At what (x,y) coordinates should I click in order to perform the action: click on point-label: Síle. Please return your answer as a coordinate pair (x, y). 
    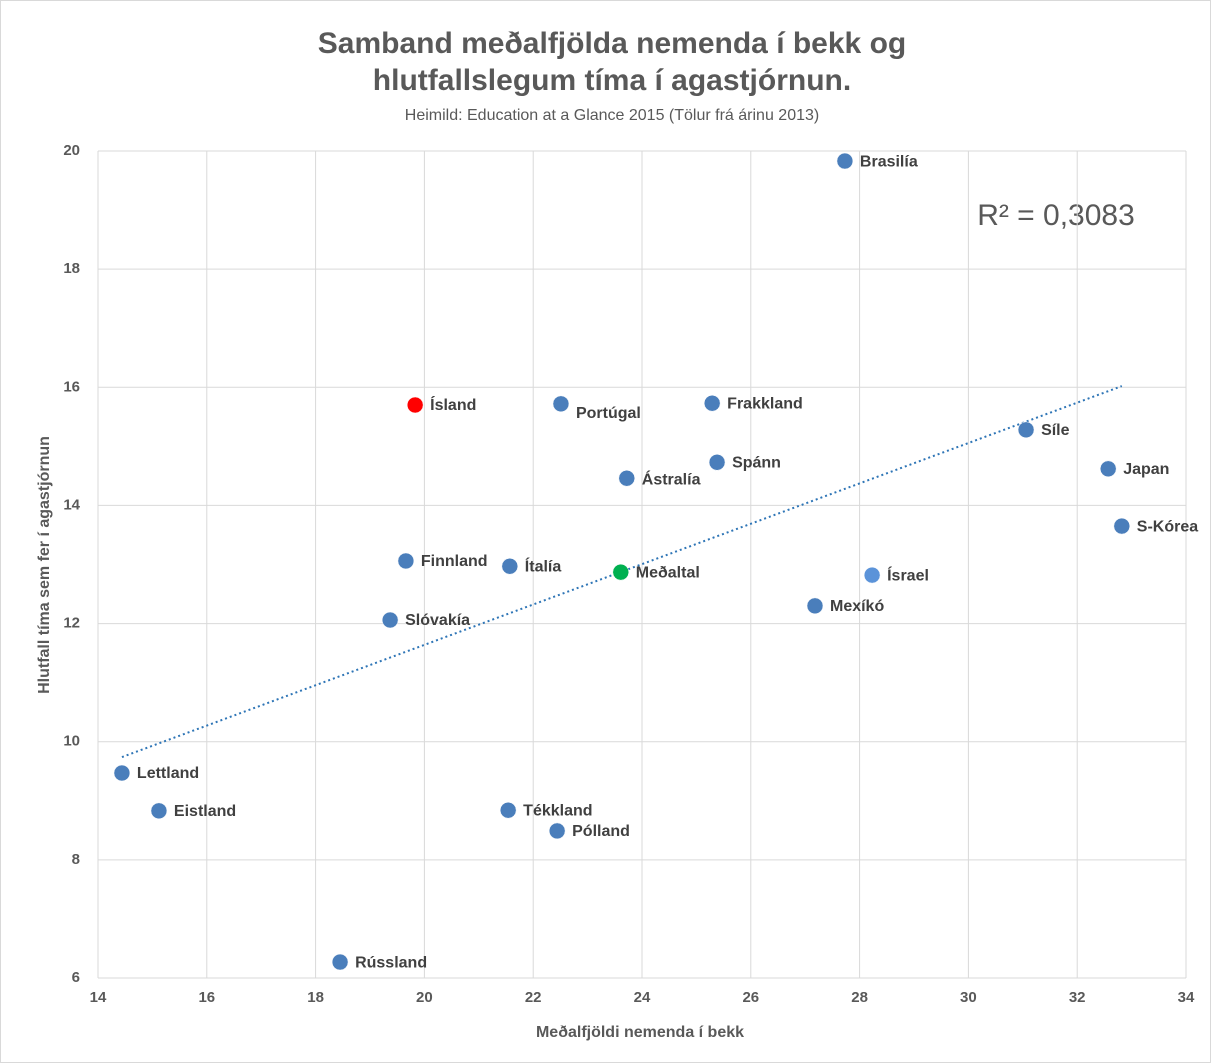
    Looking at the image, I should click on (1055, 430).